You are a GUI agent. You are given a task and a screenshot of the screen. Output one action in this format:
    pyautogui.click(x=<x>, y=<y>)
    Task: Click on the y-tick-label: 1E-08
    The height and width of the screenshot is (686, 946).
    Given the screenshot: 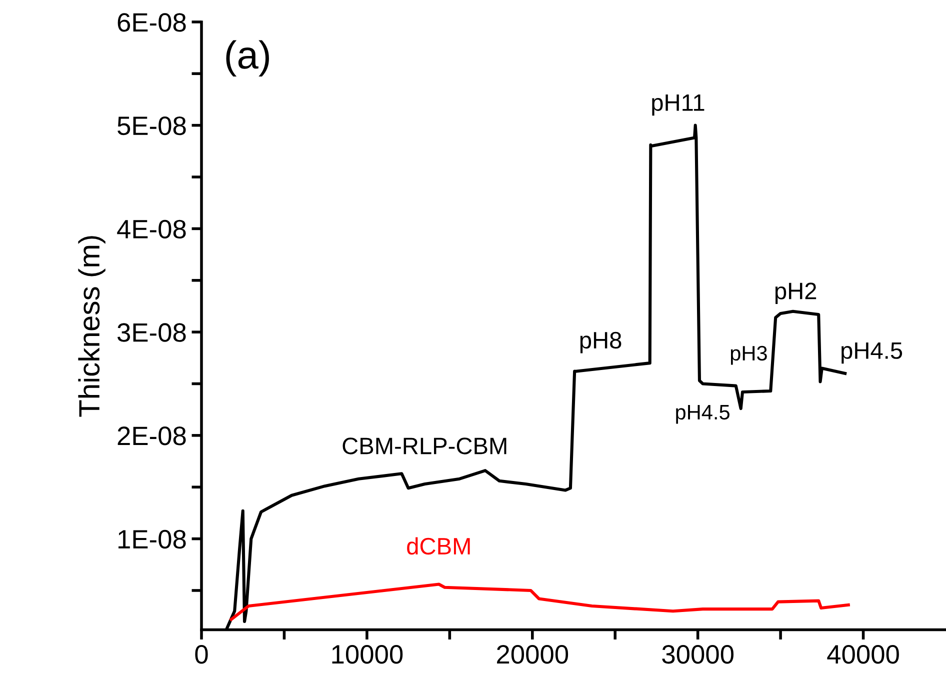 What is the action you would take?
    pyautogui.click(x=152, y=539)
    